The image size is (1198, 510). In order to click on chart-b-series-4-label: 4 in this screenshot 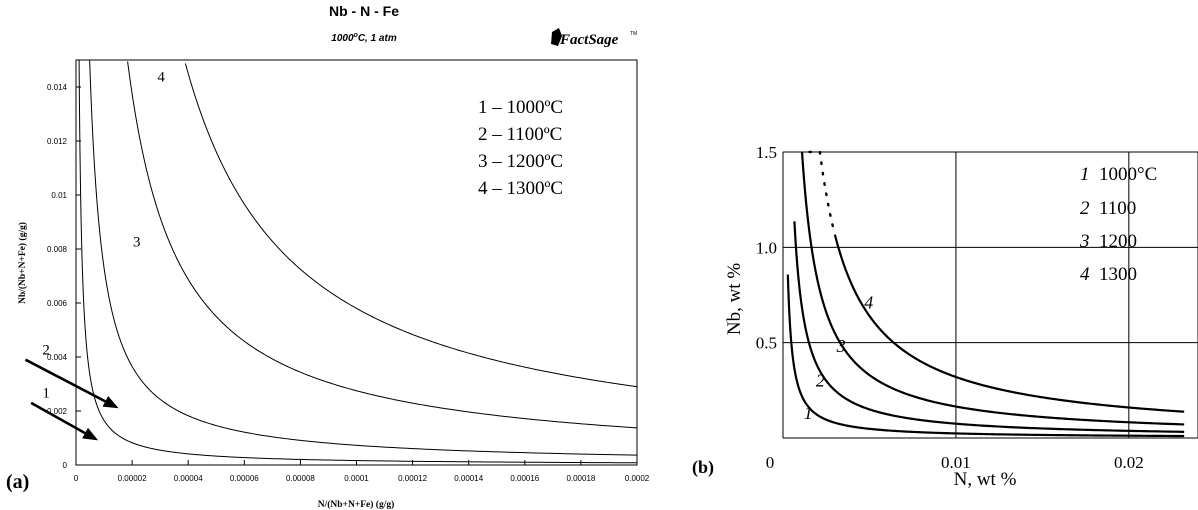, I will do `click(868, 302)`.